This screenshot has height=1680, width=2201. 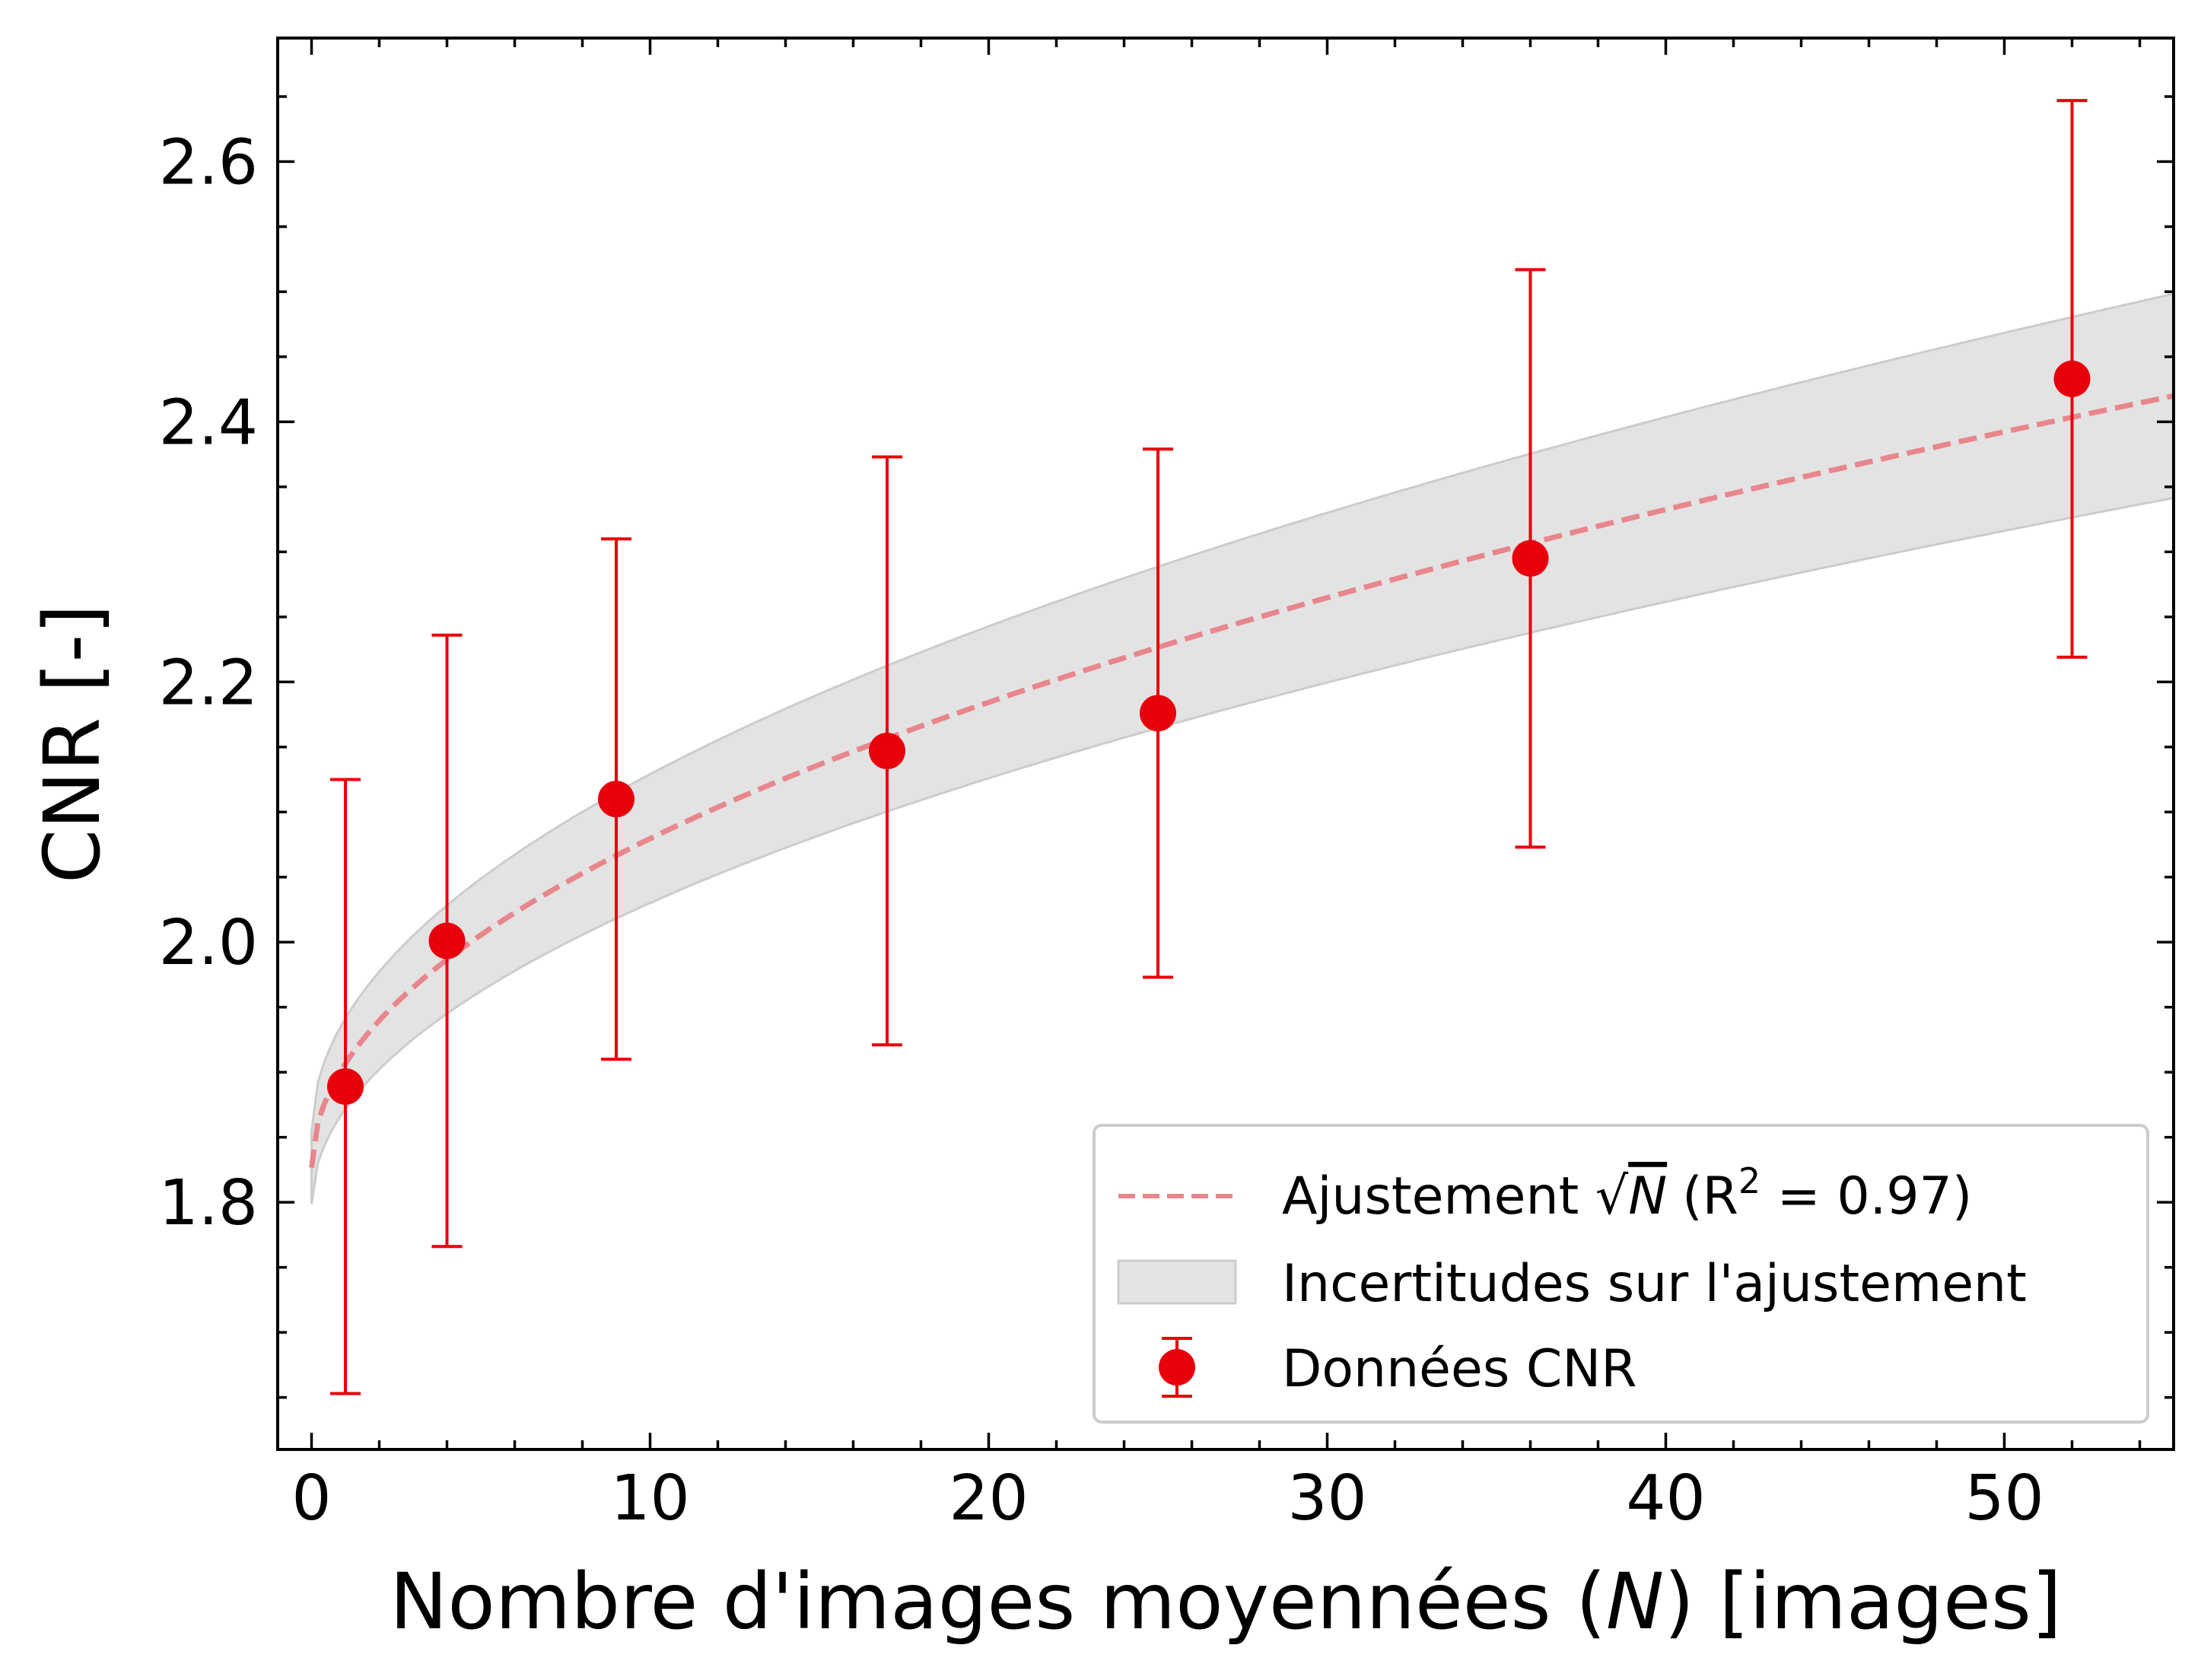 I want to click on y-tick-label: 2.0, so click(x=208, y=943).